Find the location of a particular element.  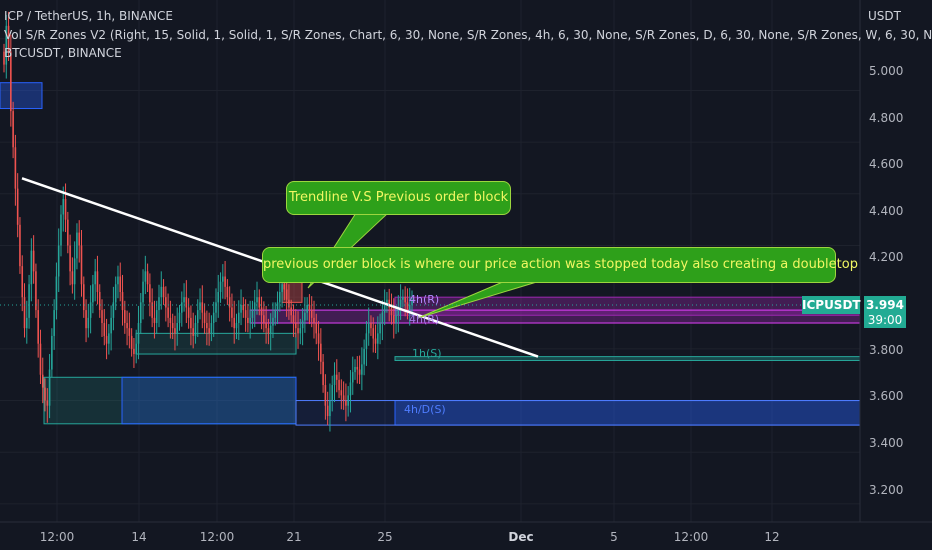

price-tick: 4.800 is located at coordinates (886, 118).